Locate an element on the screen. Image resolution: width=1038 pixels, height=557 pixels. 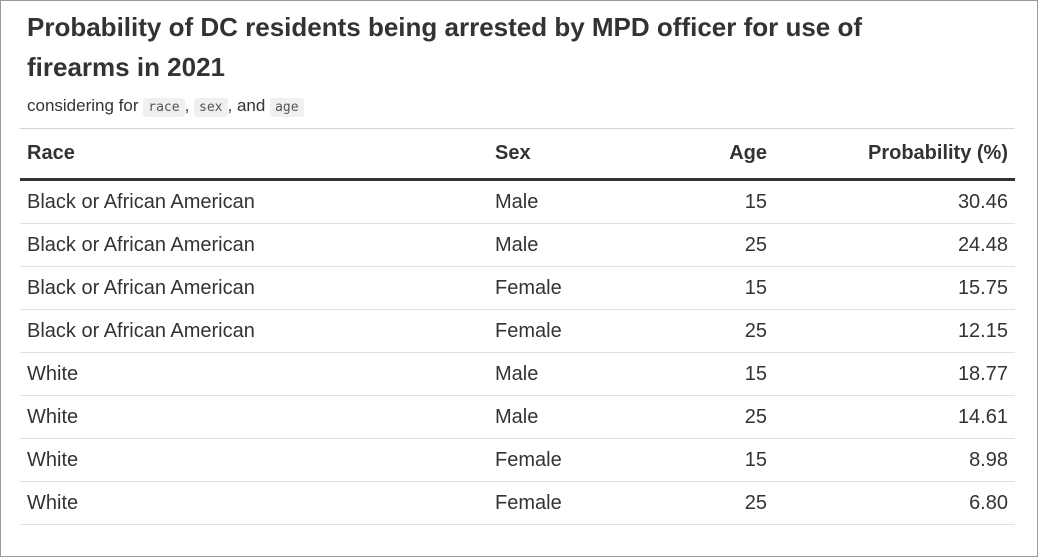
header-sex: Sex is located at coordinates (578, 155).